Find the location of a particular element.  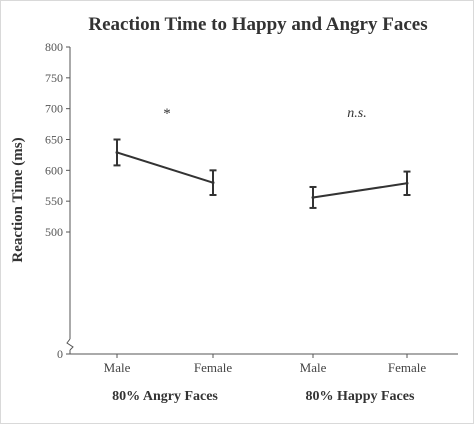

y-tick-label: 0 is located at coordinates (60, 354).